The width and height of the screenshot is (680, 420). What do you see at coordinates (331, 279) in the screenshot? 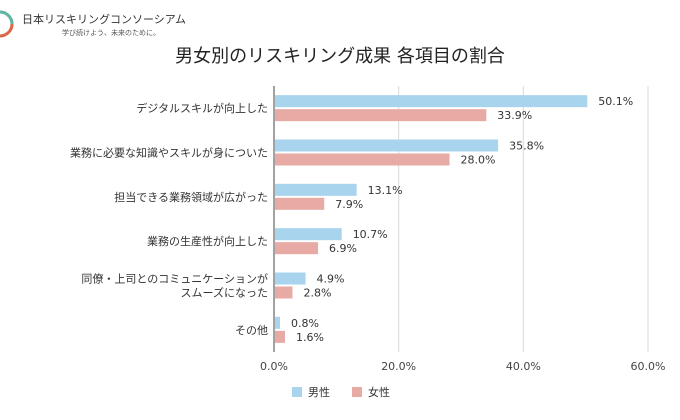
I see `data-label: 4.9%` at bounding box center [331, 279].